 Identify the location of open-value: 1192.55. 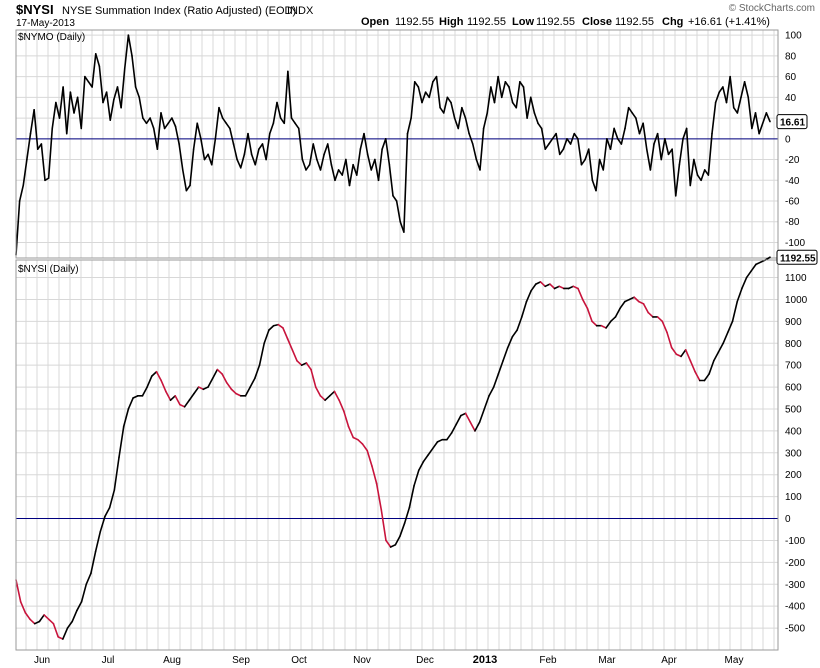
(414, 22).